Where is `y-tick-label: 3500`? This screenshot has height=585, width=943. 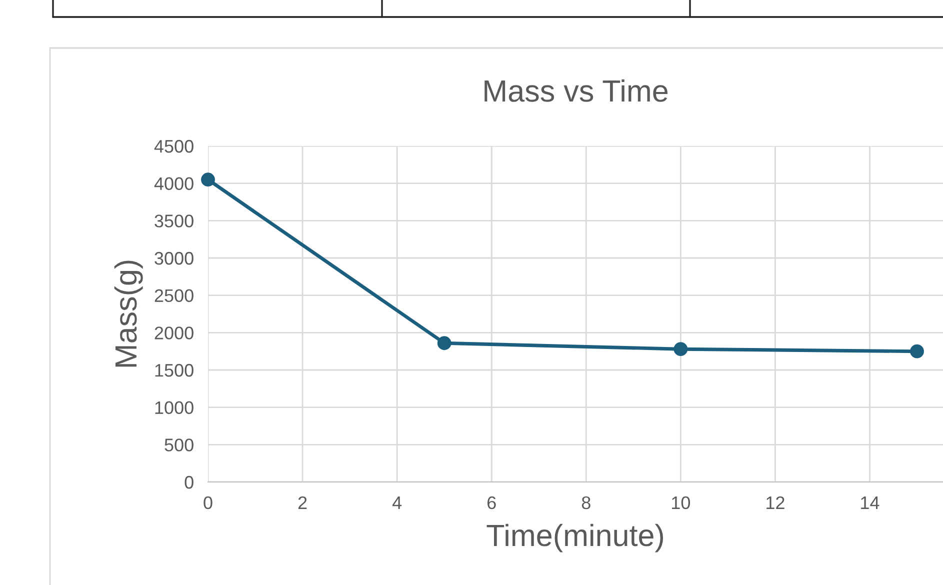
y-tick-label: 3500 is located at coordinates (174, 221).